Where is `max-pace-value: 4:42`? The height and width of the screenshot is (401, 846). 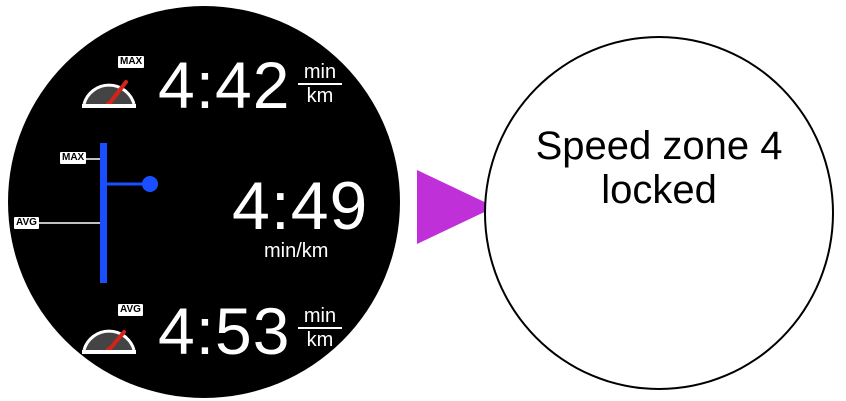 max-pace-value: 4:42 is located at coordinates (224, 85).